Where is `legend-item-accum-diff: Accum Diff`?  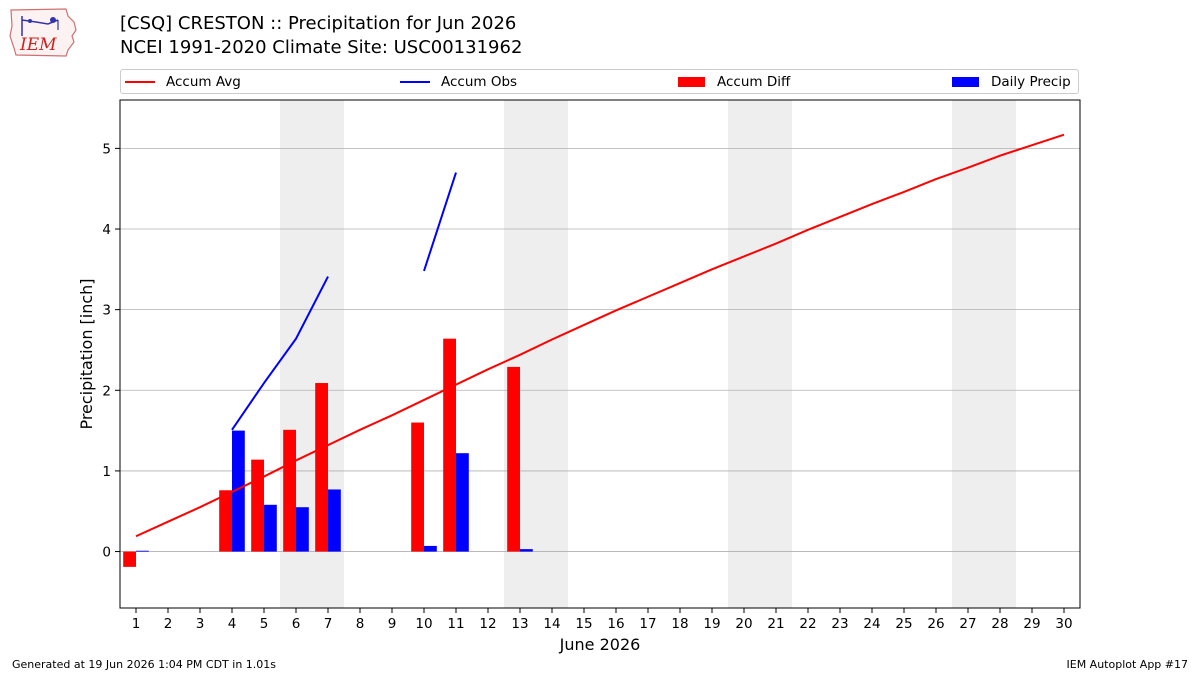 legend-item-accum-diff: Accum Diff is located at coordinates (734, 81).